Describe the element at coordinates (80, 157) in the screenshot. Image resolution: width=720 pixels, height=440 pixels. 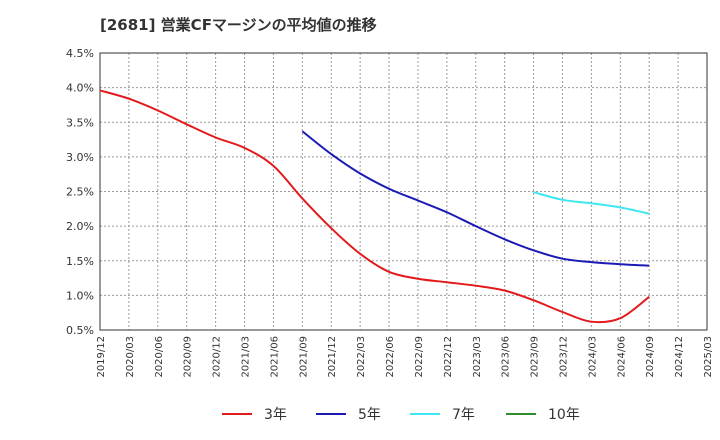
I see `y-tick-label: 3.0%` at that location.